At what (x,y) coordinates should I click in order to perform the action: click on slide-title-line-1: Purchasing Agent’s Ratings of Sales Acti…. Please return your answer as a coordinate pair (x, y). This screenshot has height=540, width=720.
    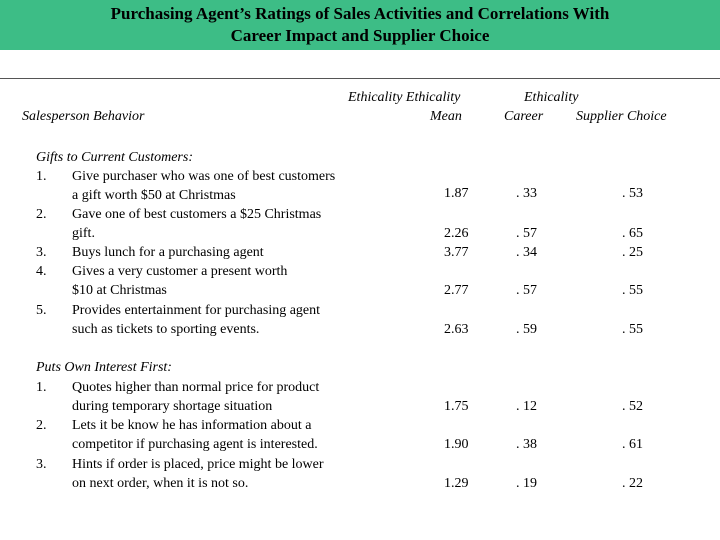
    Looking at the image, I should click on (360, 13).